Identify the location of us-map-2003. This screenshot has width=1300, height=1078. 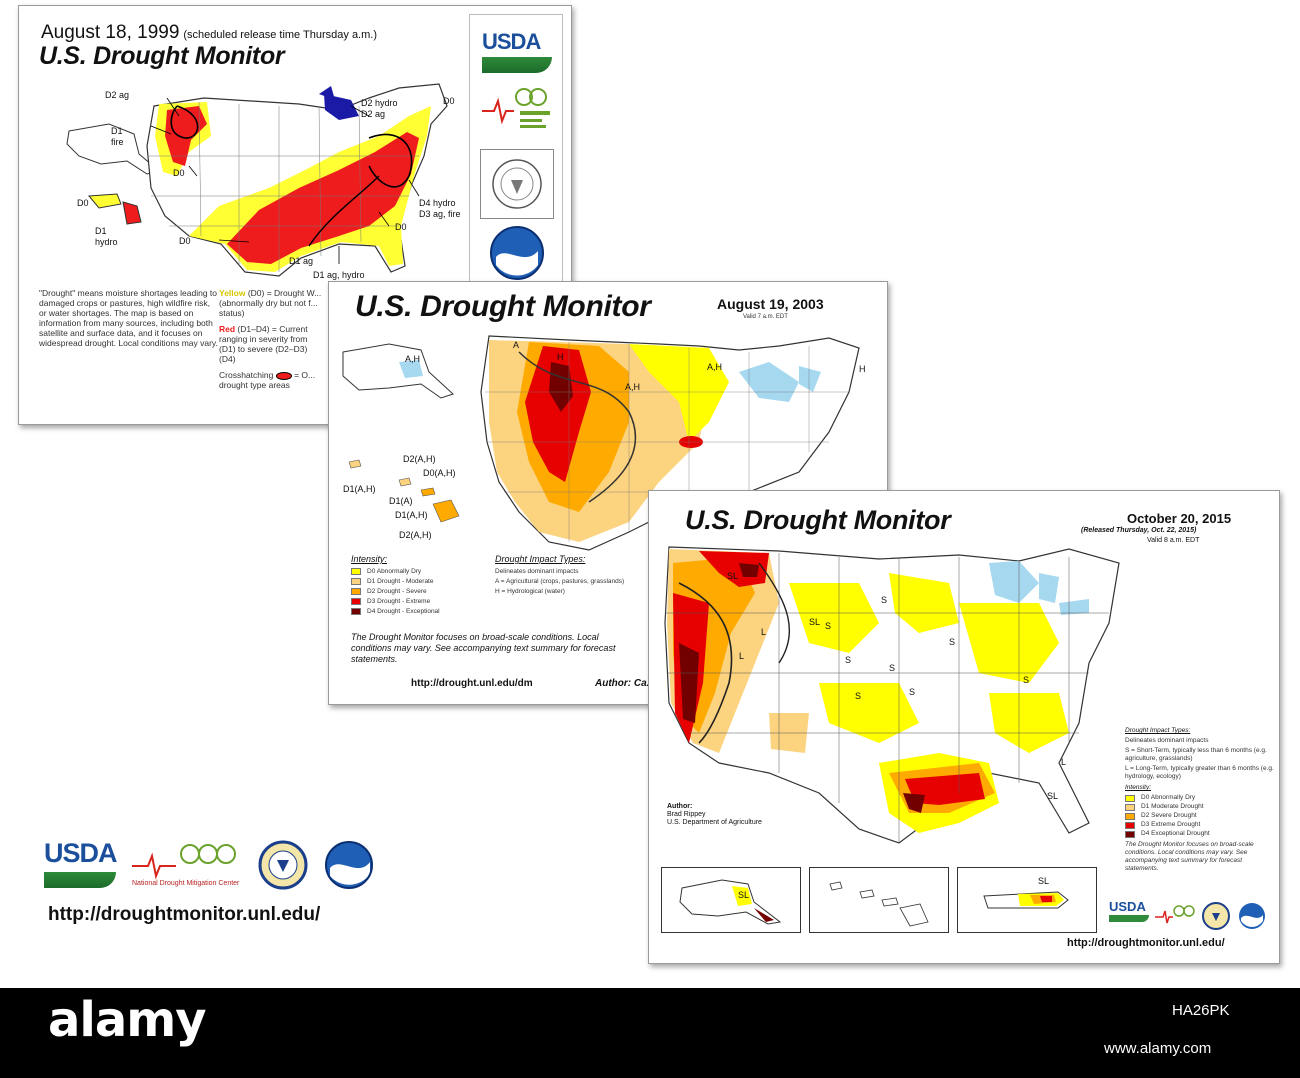
(601, 443).